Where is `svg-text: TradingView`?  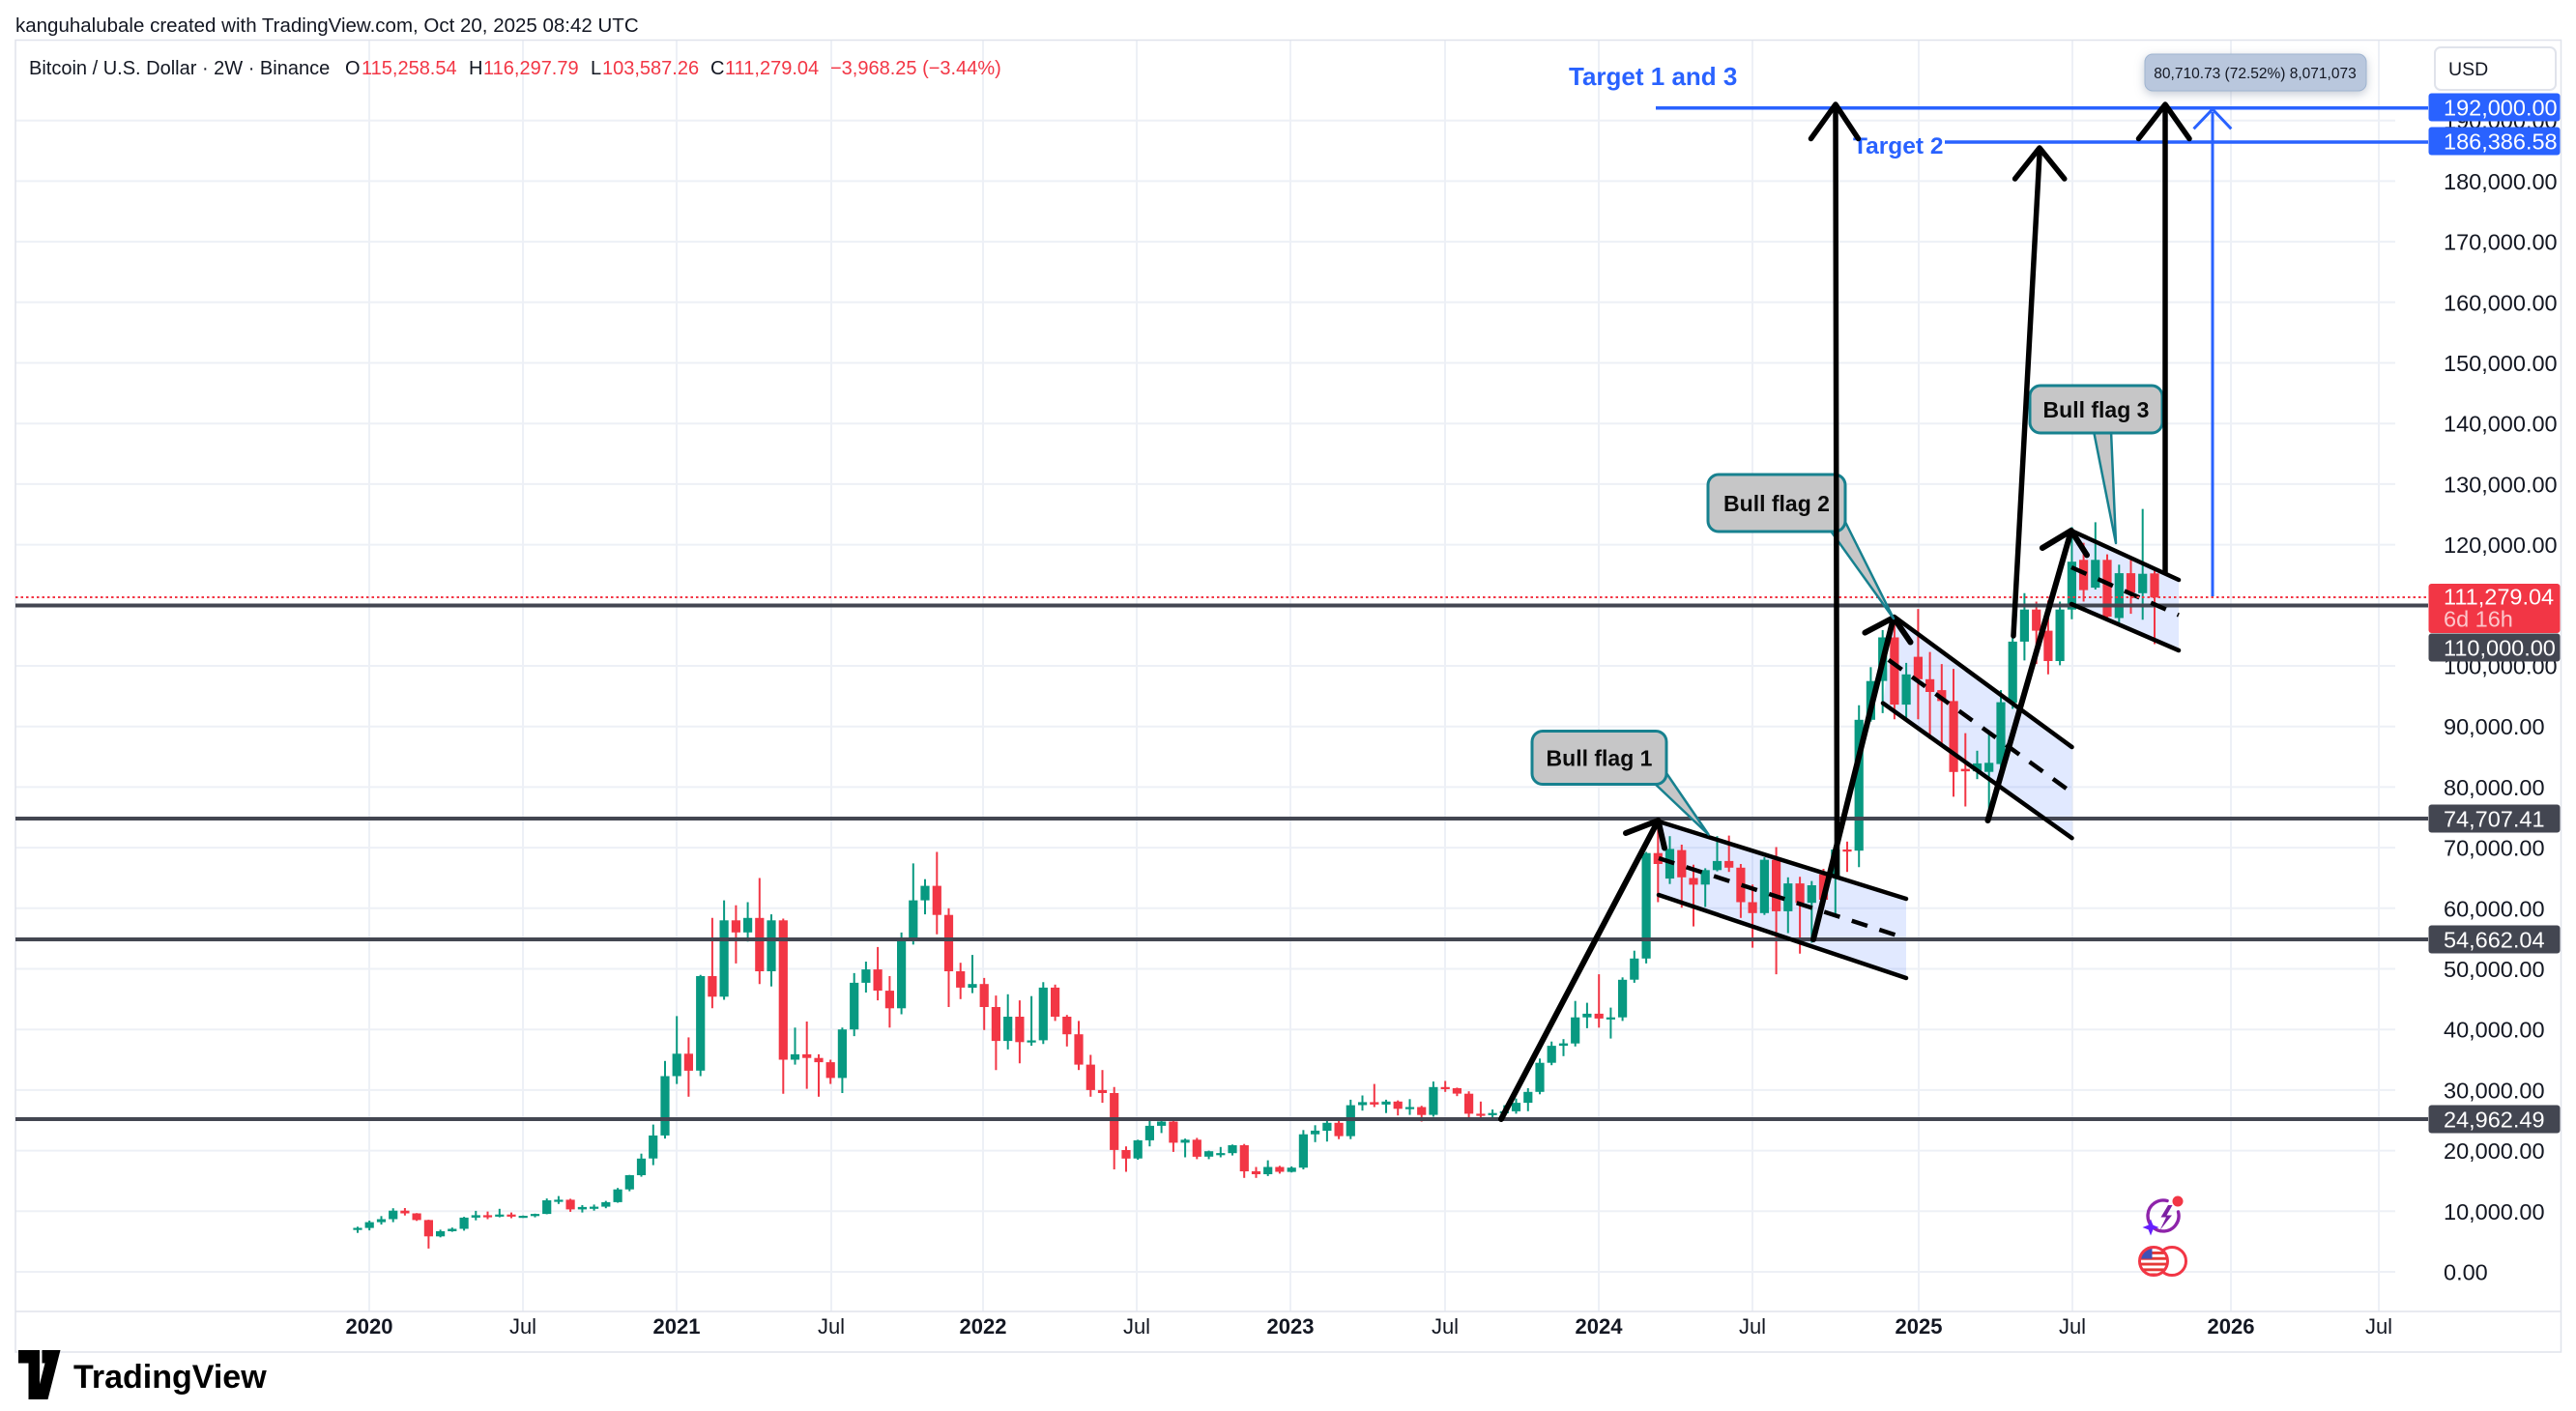
svg-text: TradingView is located at coordinates (170, 1377).